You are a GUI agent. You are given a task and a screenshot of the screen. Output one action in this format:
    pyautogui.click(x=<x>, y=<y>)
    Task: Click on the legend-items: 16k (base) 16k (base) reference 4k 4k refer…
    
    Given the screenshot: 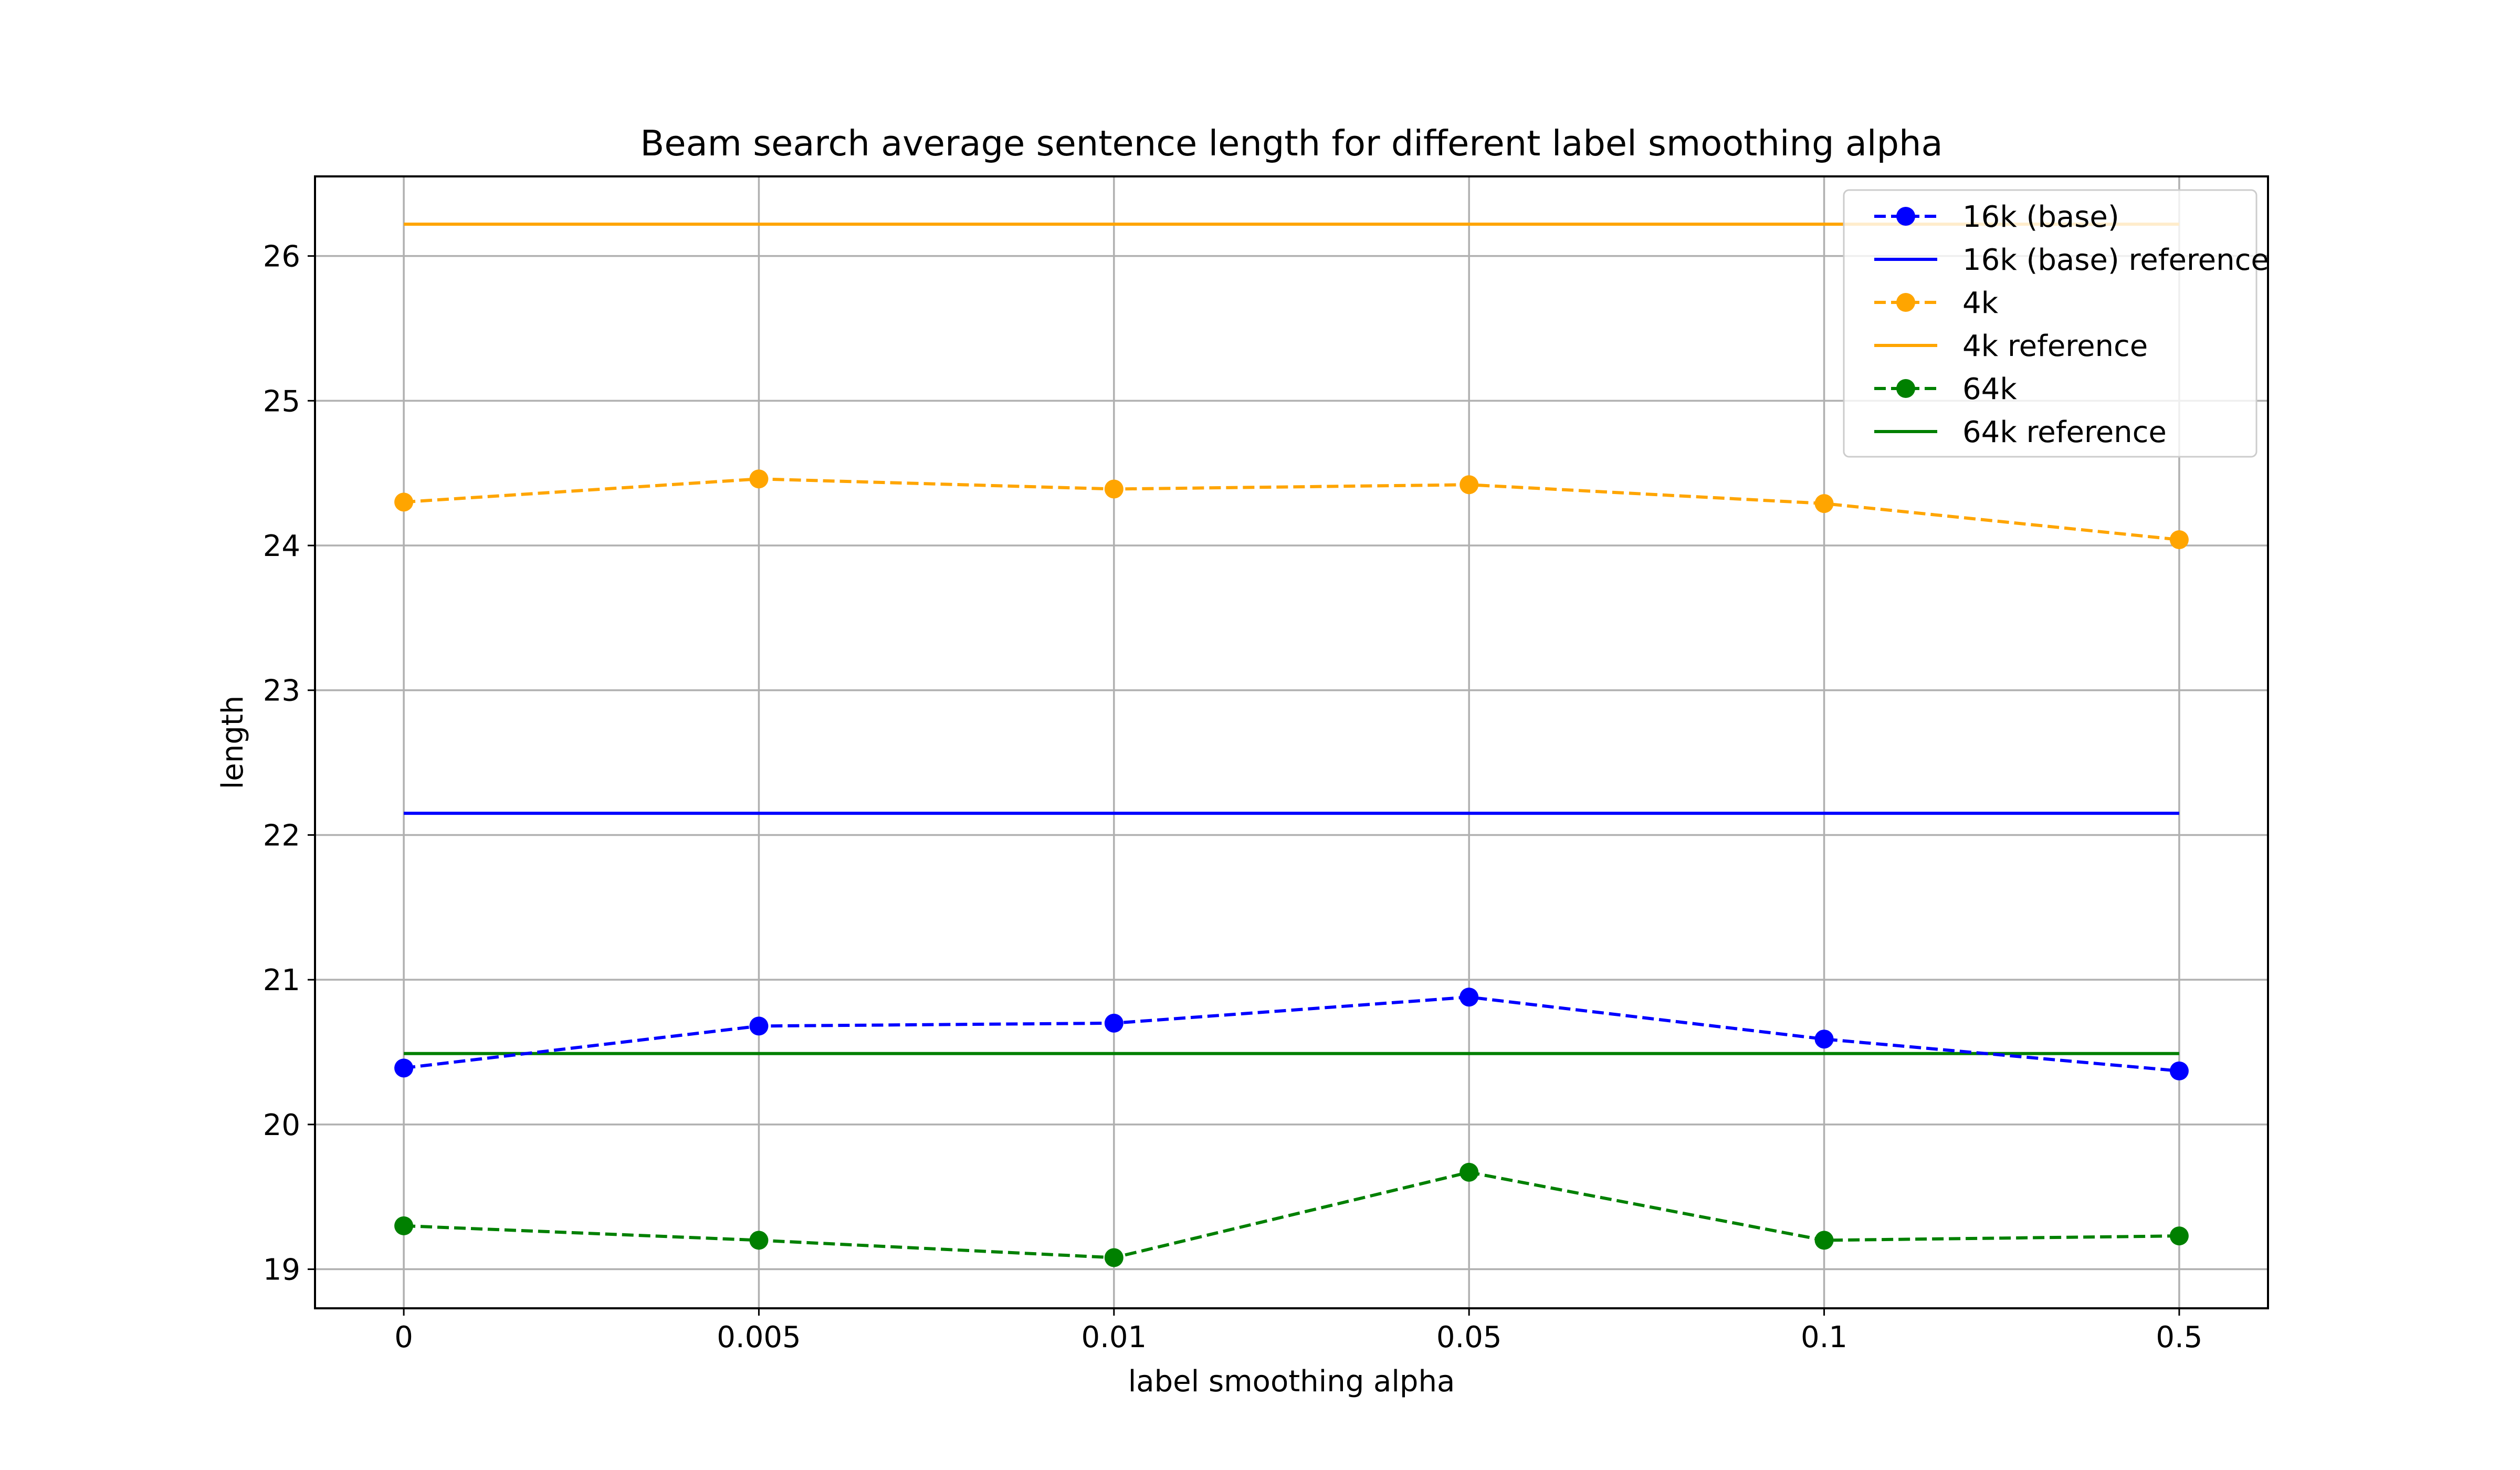 What is the action you would take?
    pyautogui.click(x=2071, y=324)
    